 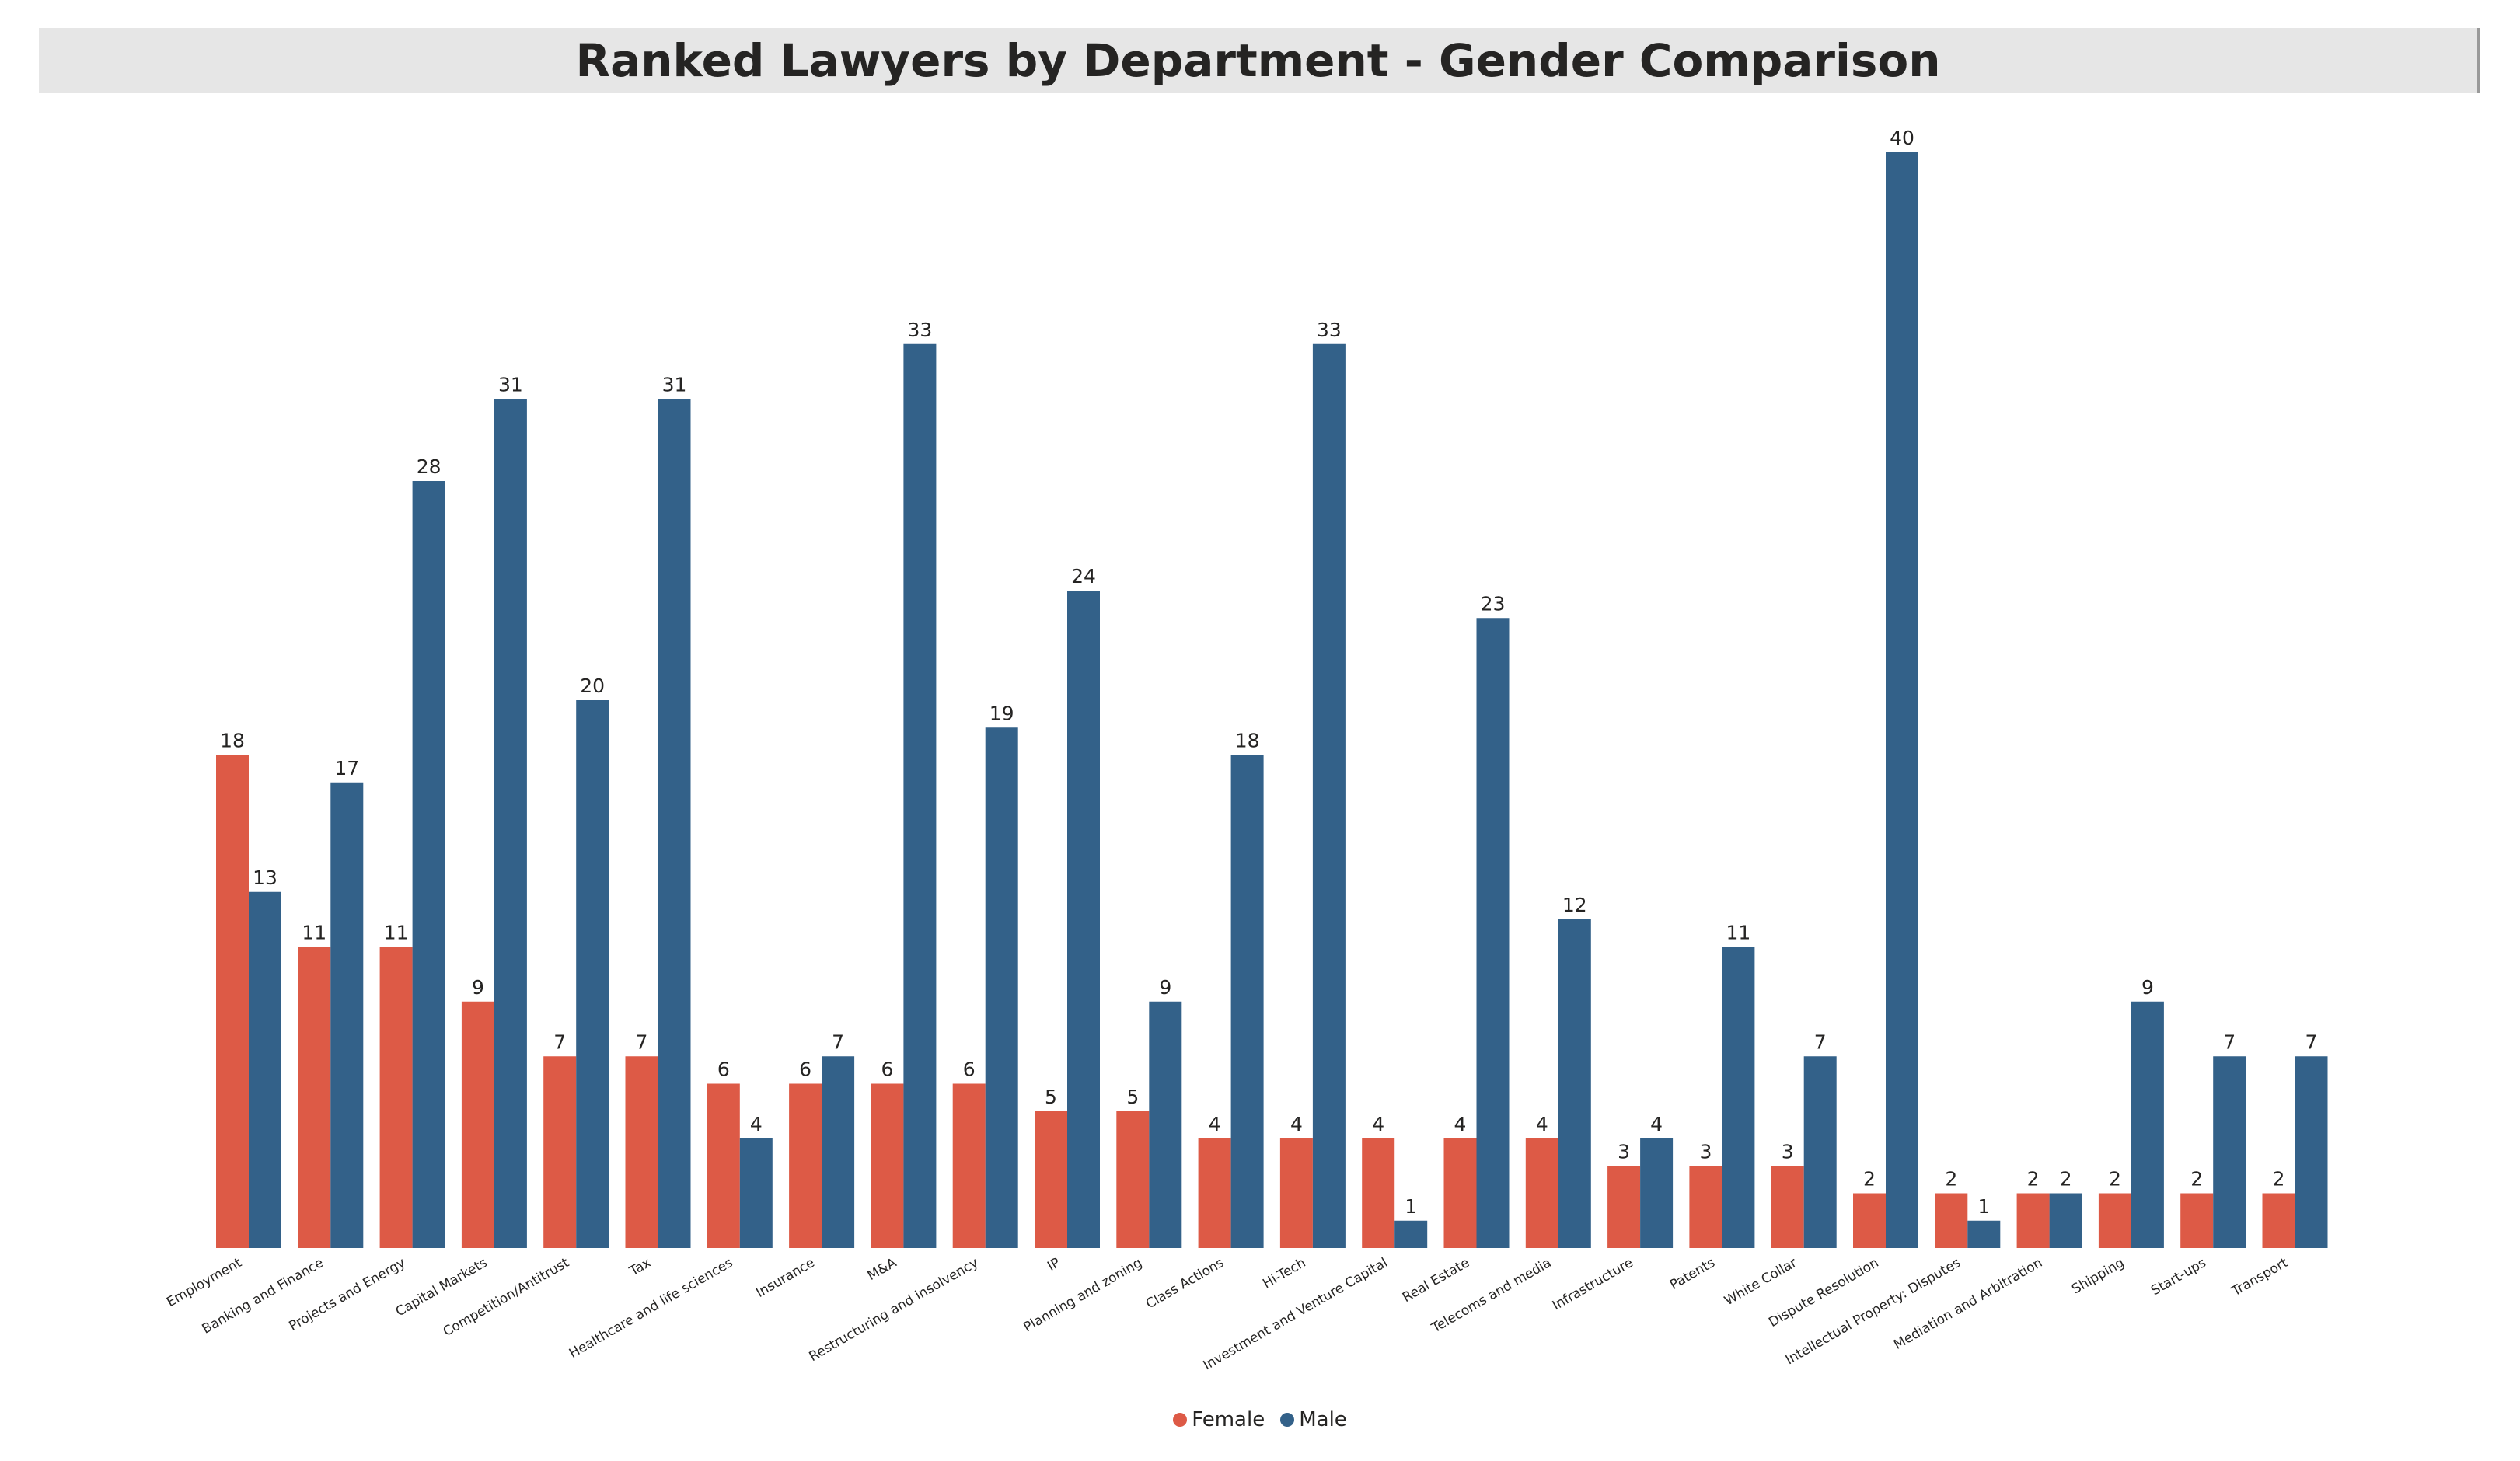 I want to click on data-label-male: 12, so click(x=1574, y=905).